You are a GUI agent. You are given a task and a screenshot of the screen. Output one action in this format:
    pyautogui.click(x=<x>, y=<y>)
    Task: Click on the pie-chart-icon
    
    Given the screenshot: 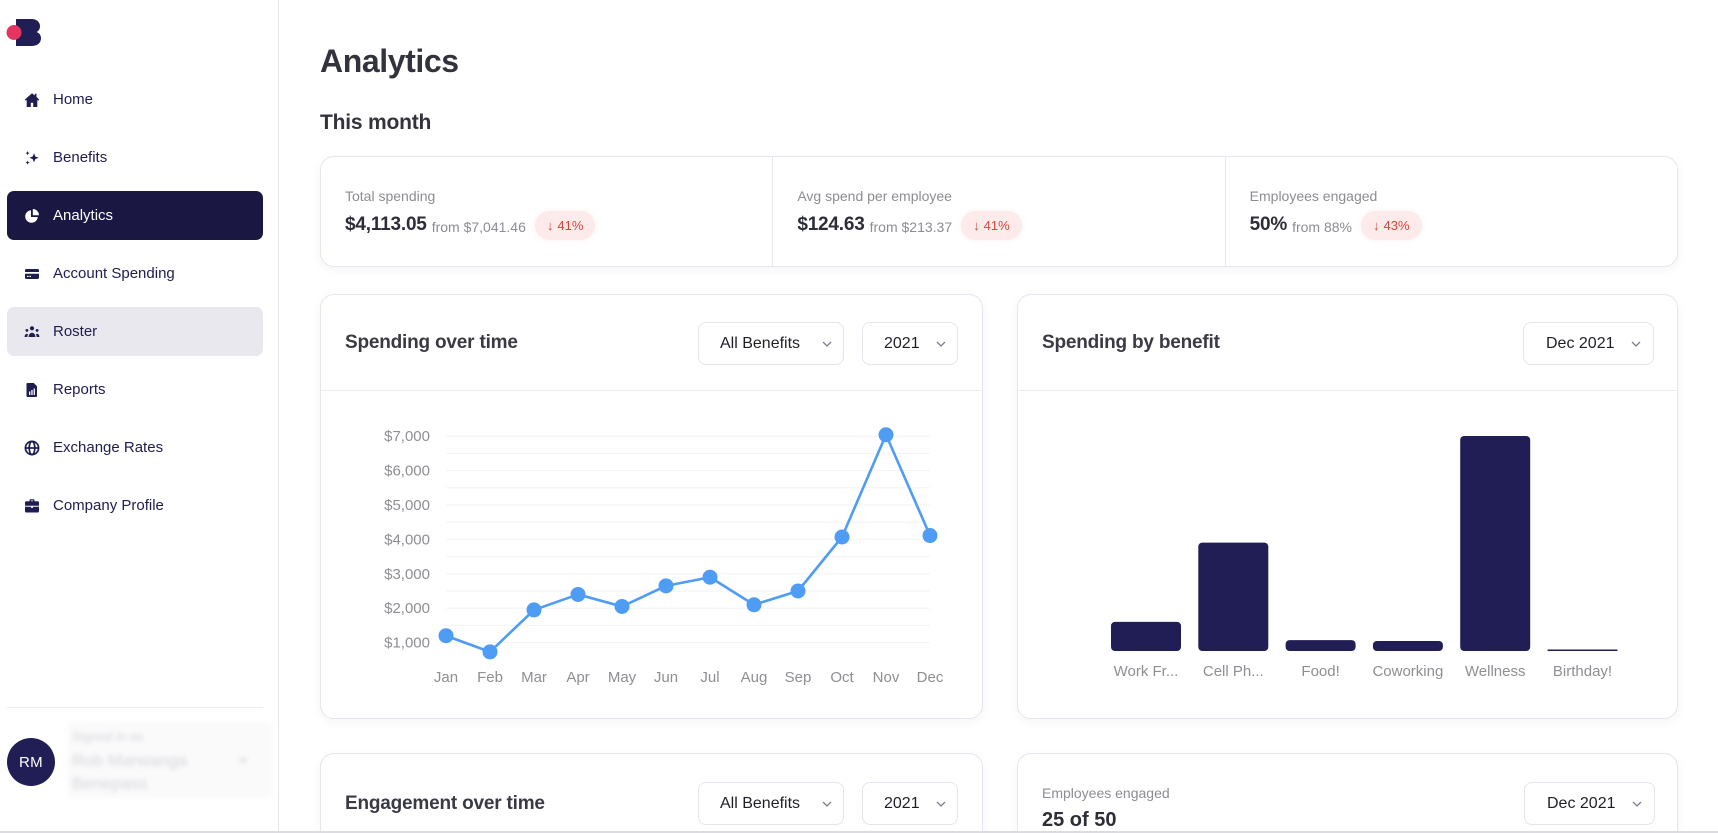 What is the action you would take?
    pyautogui.click(x=32, y=216)
    